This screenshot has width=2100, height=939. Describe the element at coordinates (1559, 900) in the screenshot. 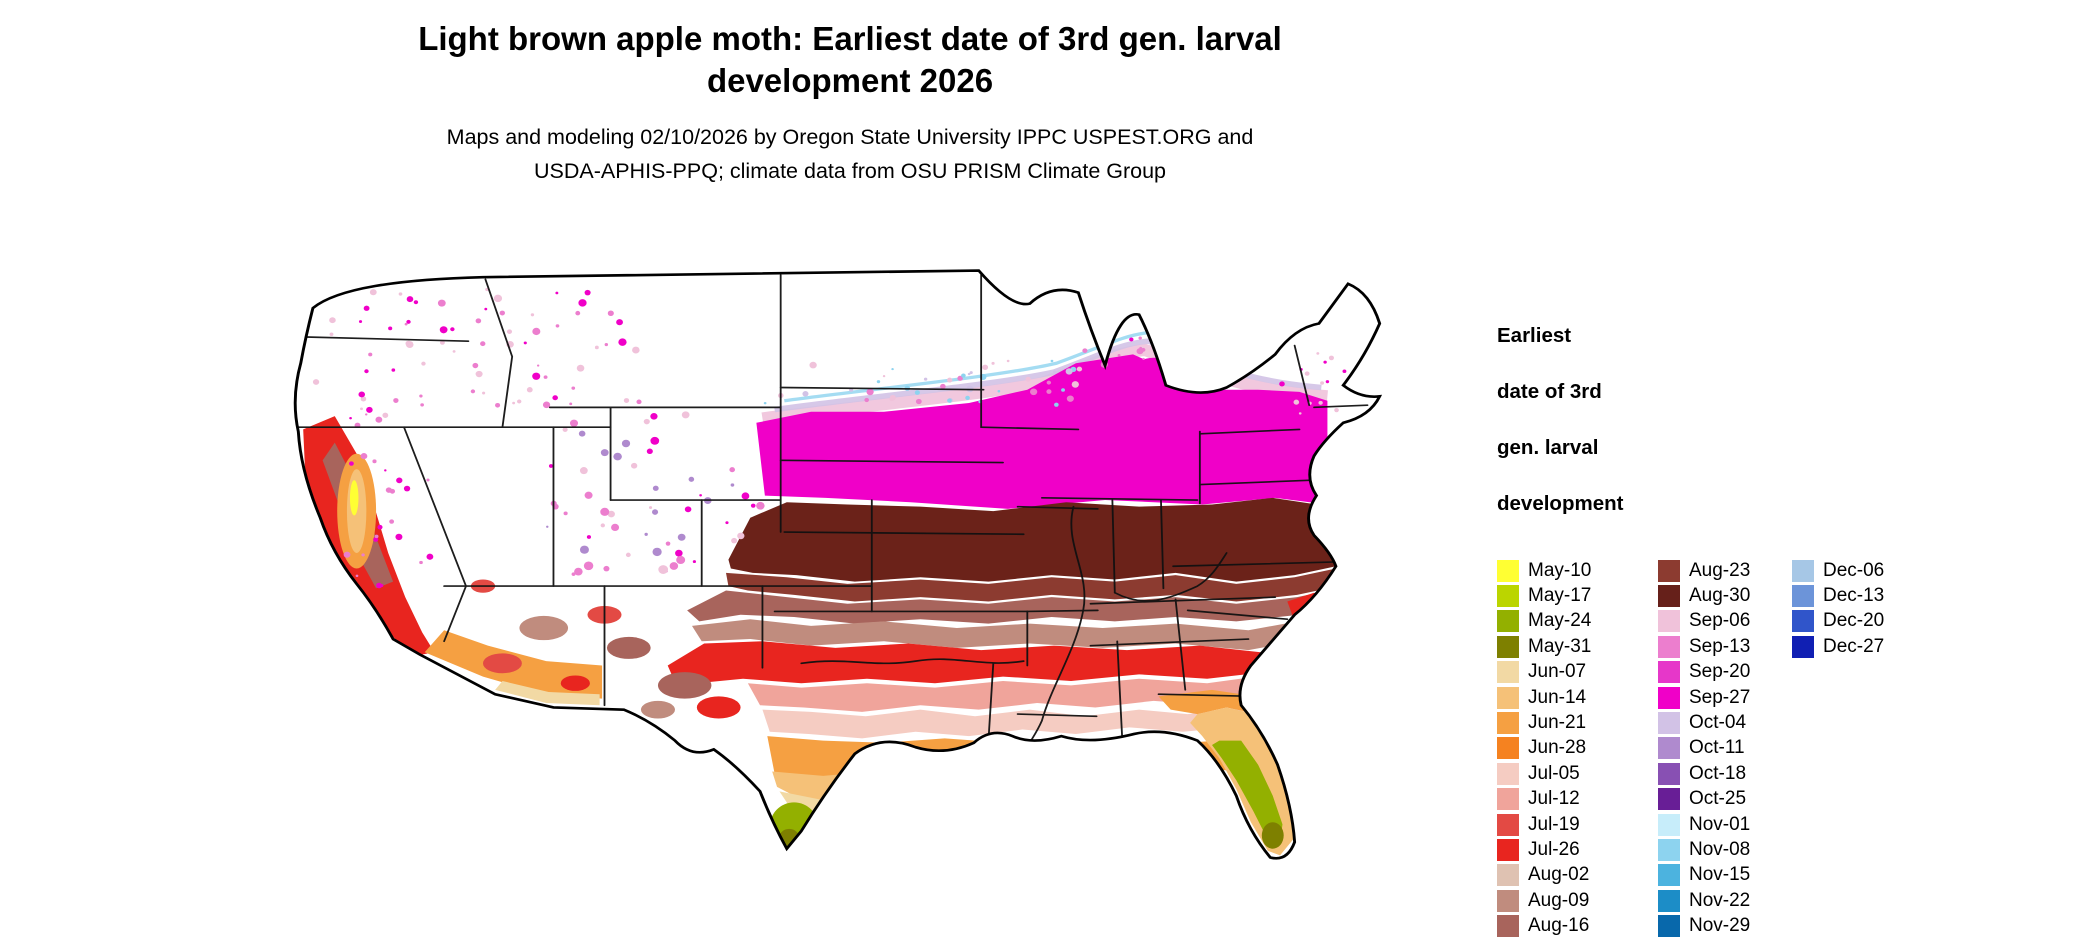

I see `legend-label: Aug-09` at that location.